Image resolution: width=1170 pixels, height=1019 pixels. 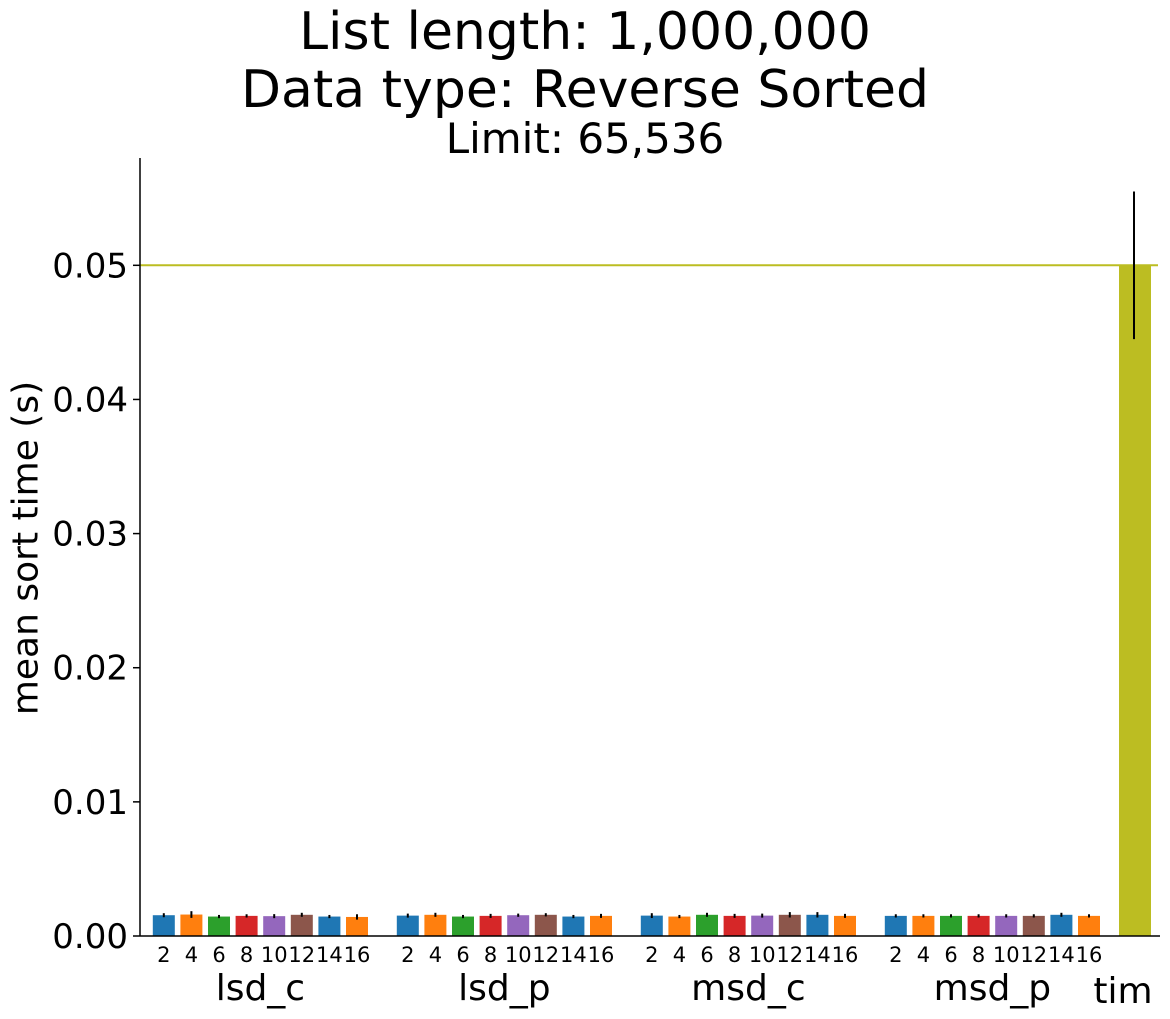 What do you see at coordinates (90, 803) in the screenshot?
I see `y-tick-label: 0.01` at bounding box center [90, 803].